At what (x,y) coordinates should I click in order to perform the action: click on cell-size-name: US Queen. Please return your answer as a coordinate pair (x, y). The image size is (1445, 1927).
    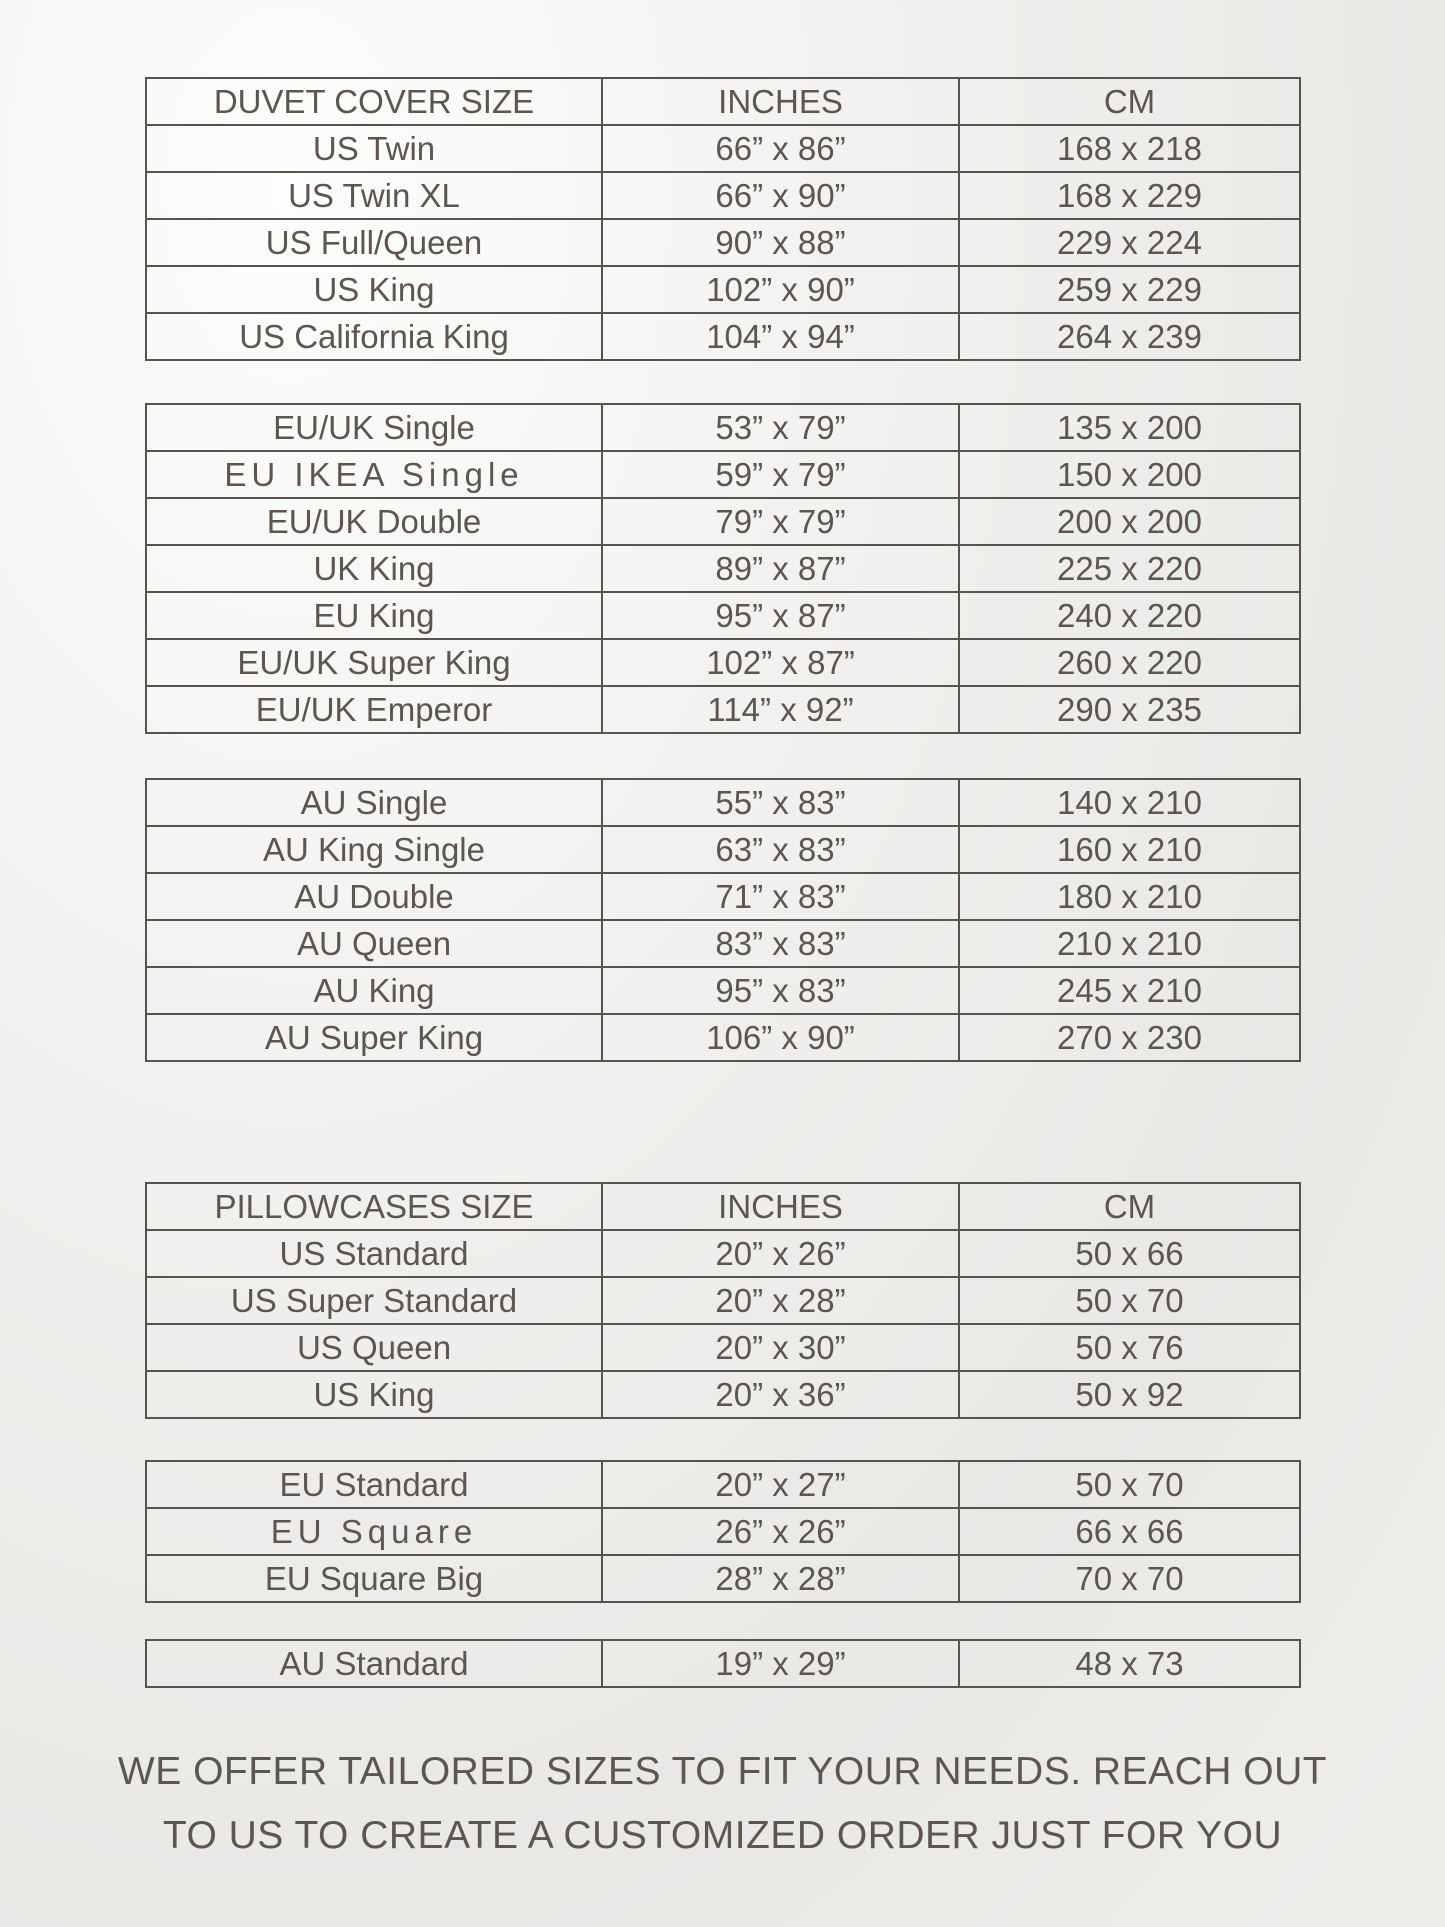
    Looking at the image, I should click on (374, 1347).